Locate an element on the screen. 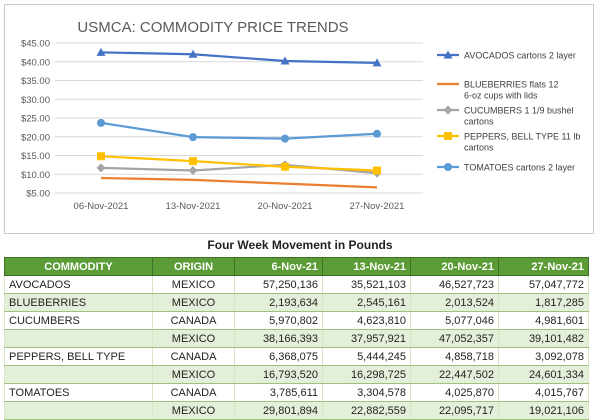  value-cell: 35,521,103 is located at coordinates (366, 284).